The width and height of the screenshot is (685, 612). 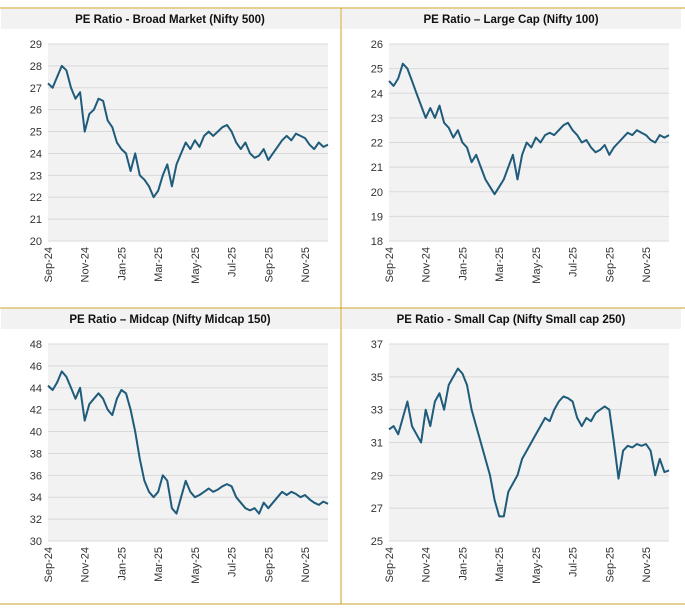 What do you see at coordinates (36, 367) in the screenshot?
I see `y-tick-label: 46` at bounding box center [36, 367].